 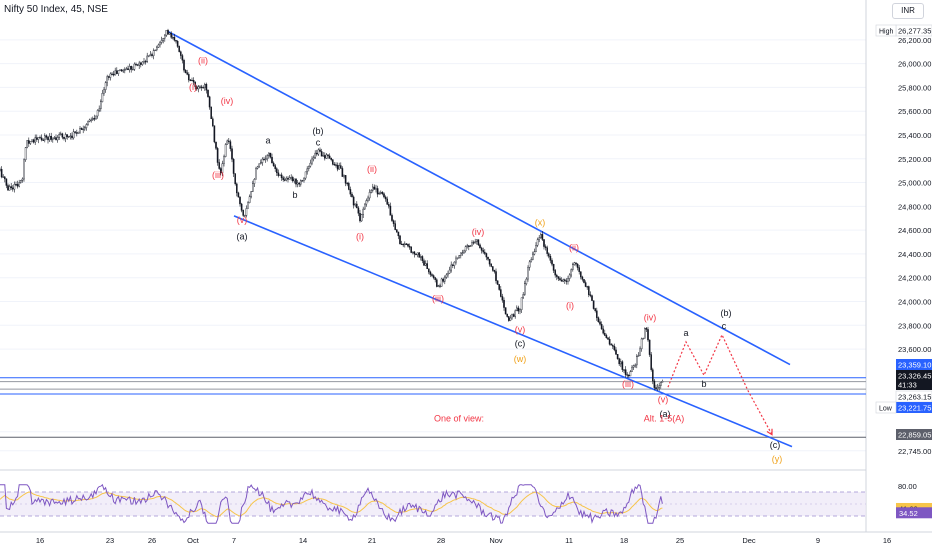 I want to click on time-tick-5: 14, so click(x=303, y=540).